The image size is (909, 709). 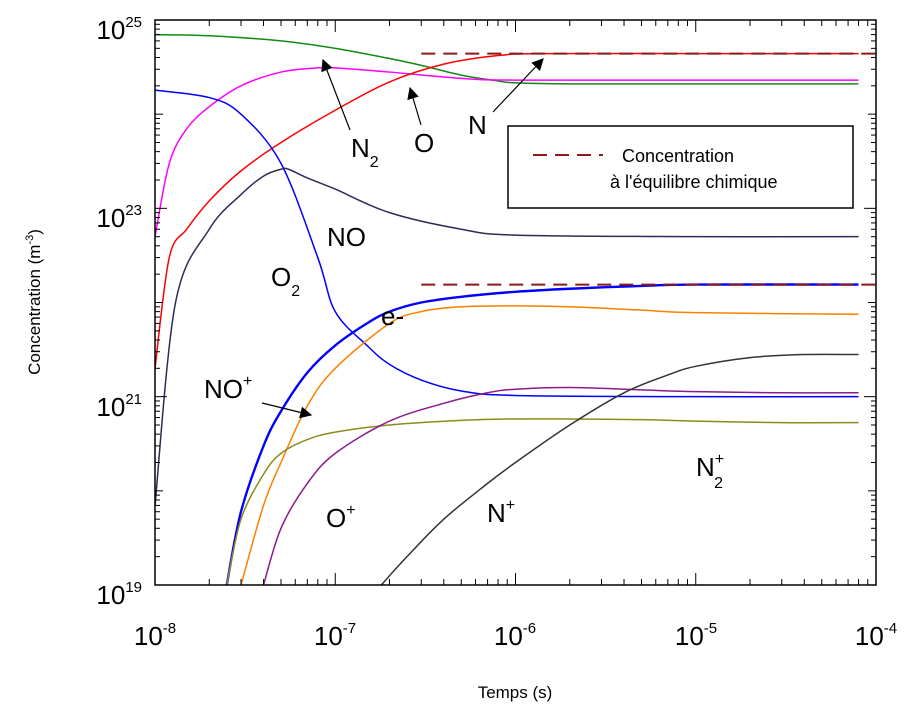 What do you see at coordinates (119, 594) in the screenshot?
I see `y-tick-label: 1019` at bounding box center [119, 594].